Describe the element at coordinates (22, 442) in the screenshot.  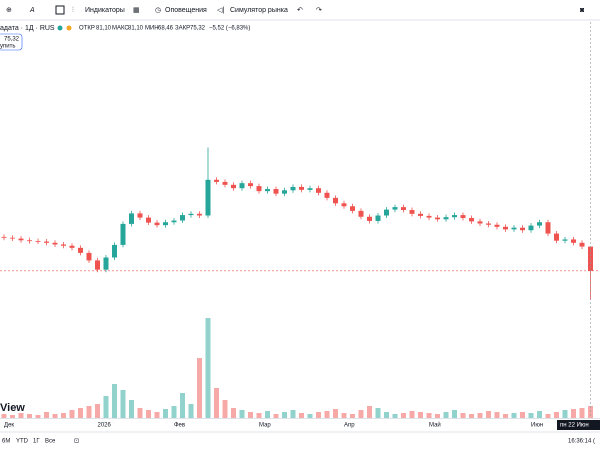
I see `range-button: YTD` at that location.